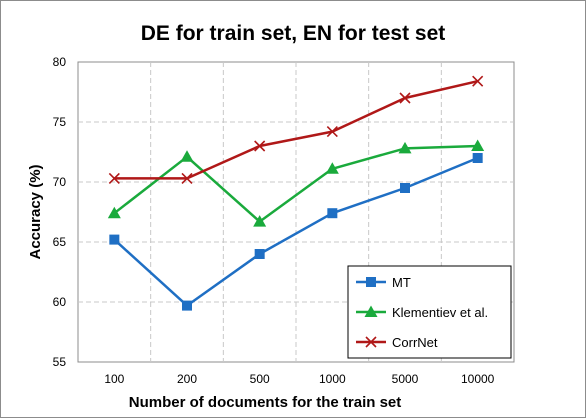  Describe the element at coordinates (478, 379) in the screenshot. I see `x-tick-label: 10000` at that location.